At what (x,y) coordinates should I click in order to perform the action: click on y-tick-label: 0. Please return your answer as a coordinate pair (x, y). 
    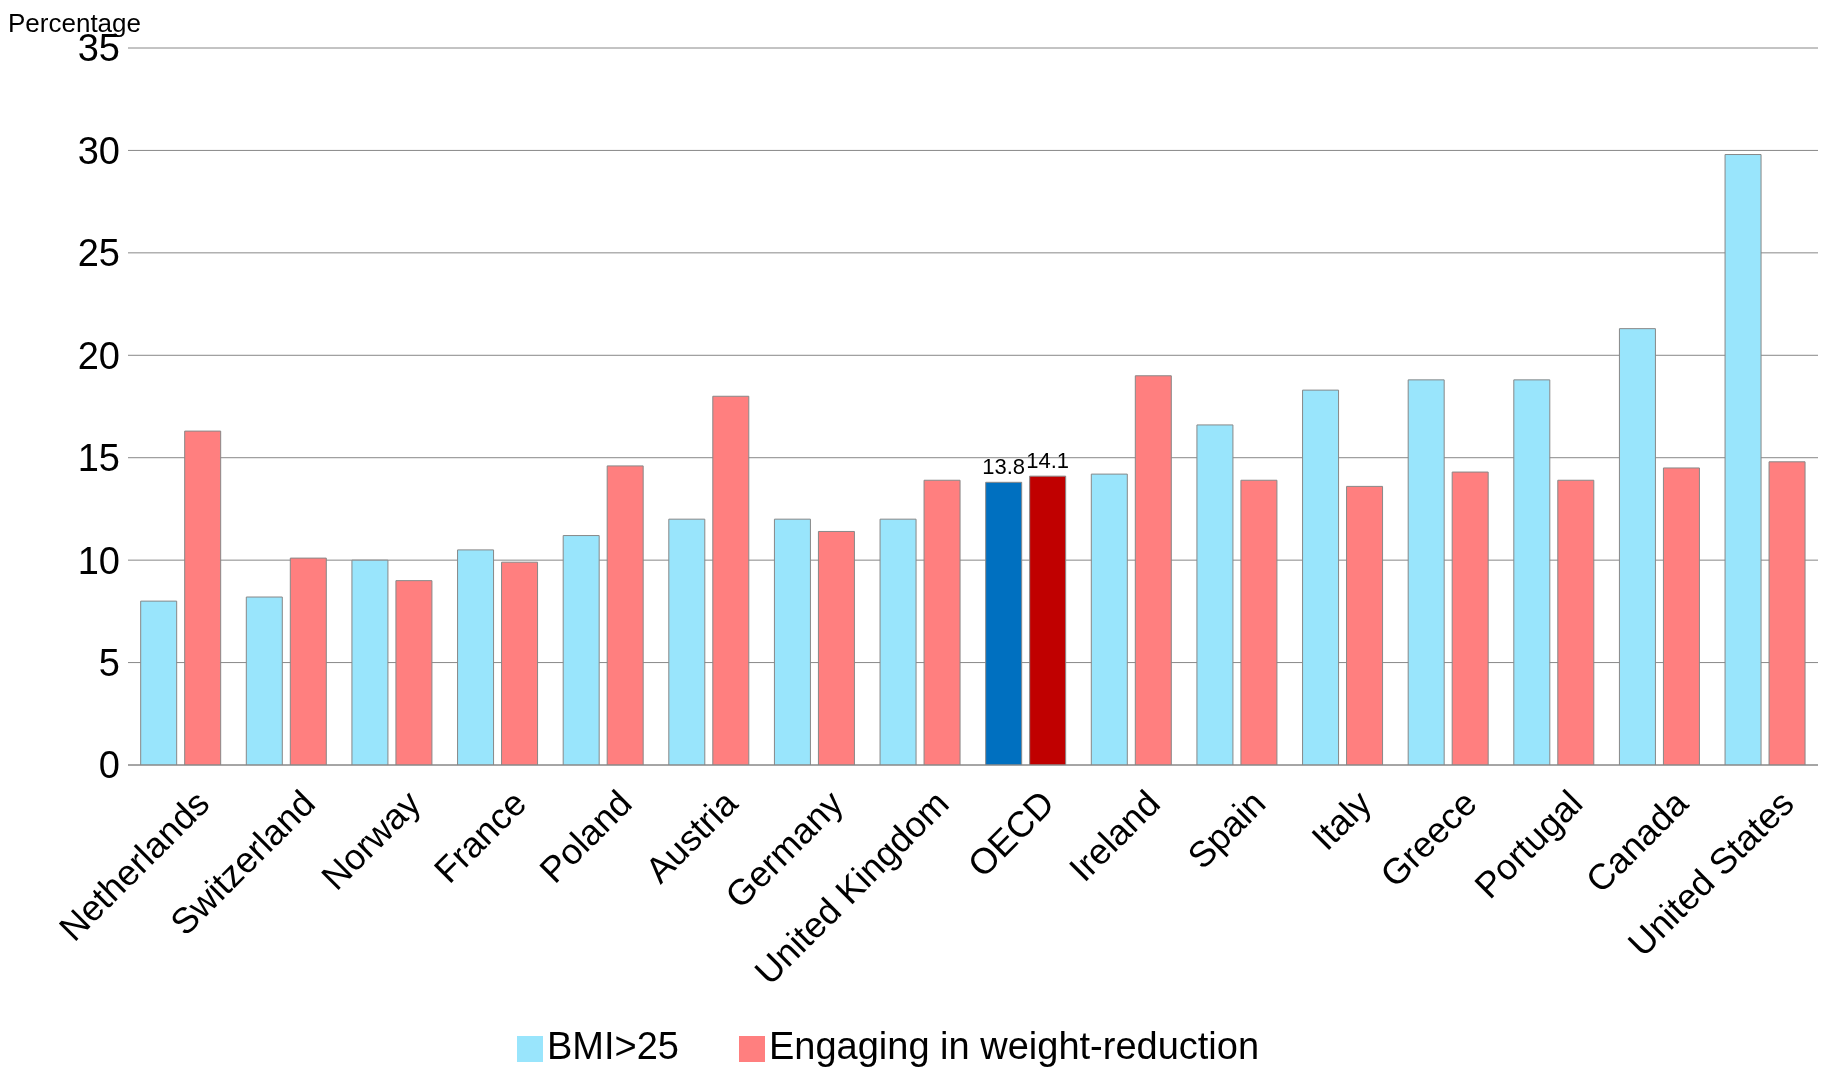
    Looking at the image, I should click on (109, 765).